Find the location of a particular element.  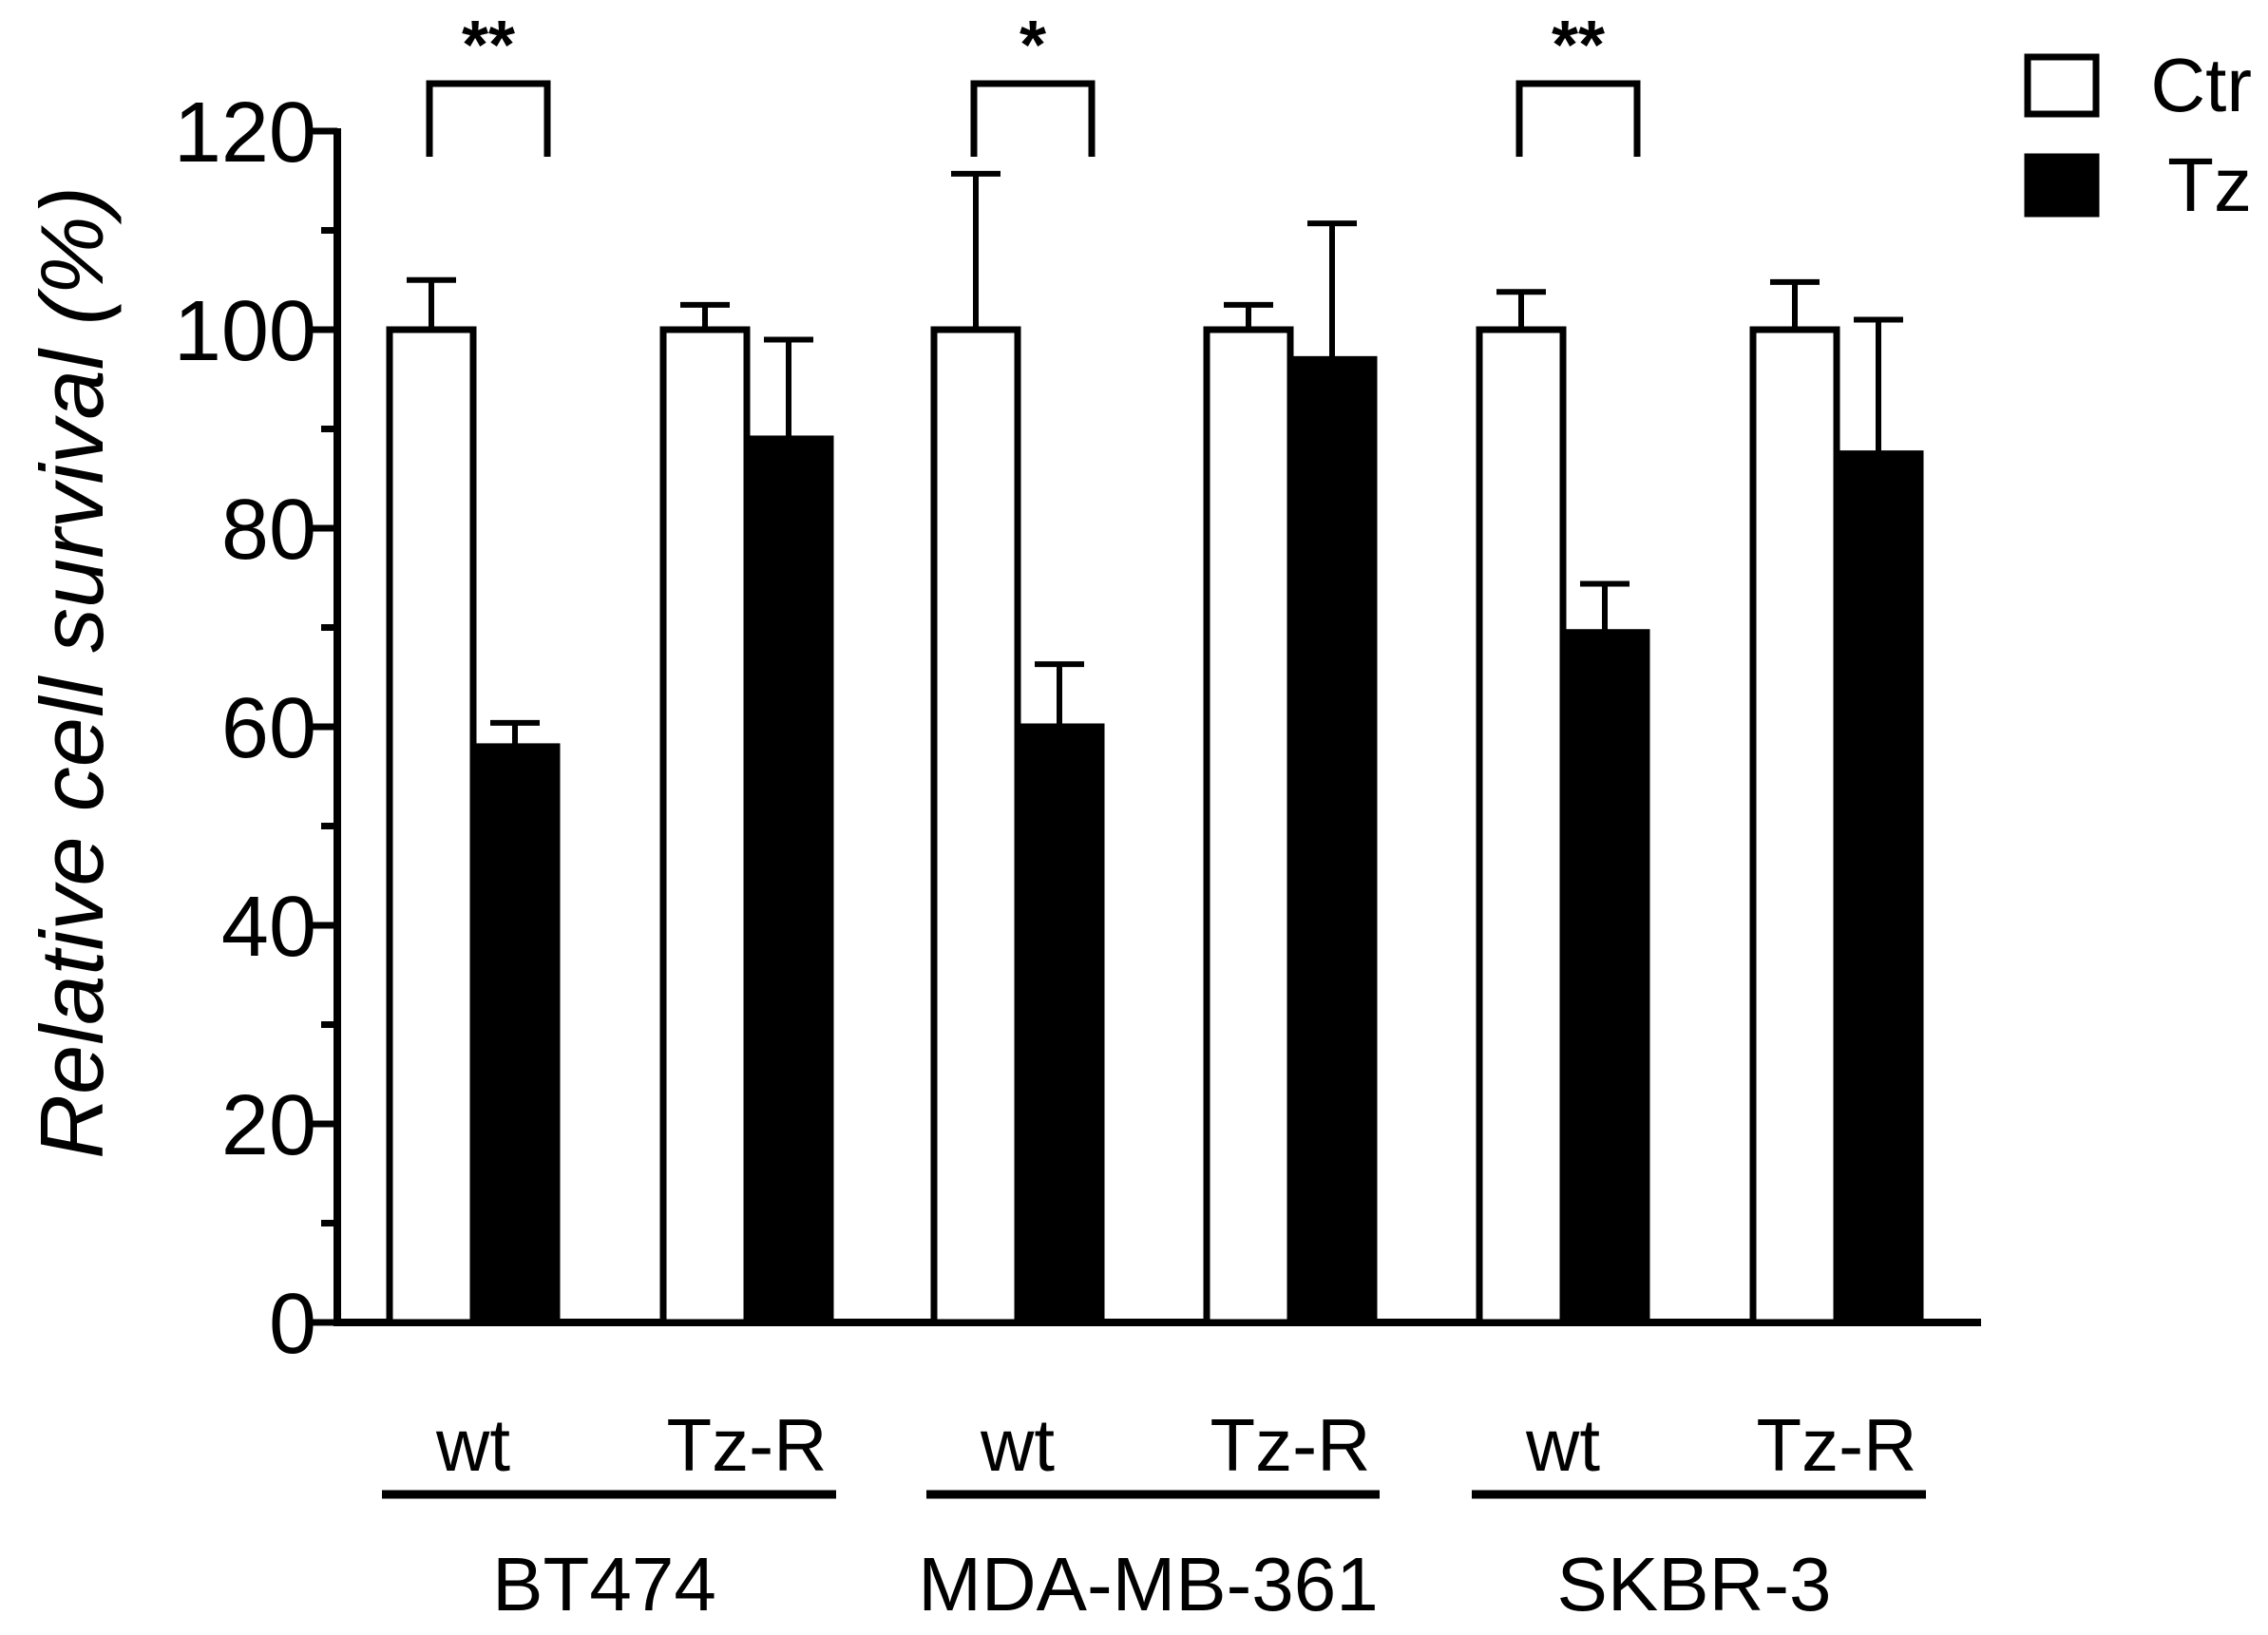

y-tick-label: 40 is located at coordinates (269, 927).